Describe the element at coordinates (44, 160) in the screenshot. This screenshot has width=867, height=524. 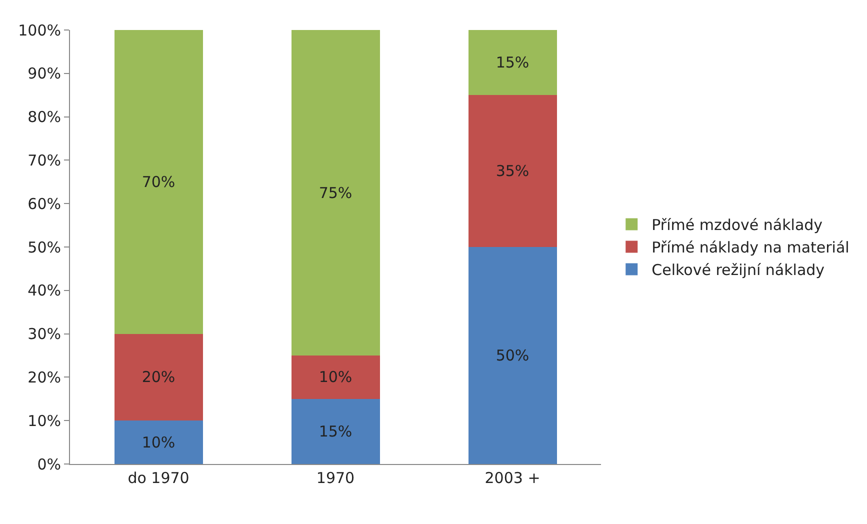
I see `y-tick-label: 70%` at that location.